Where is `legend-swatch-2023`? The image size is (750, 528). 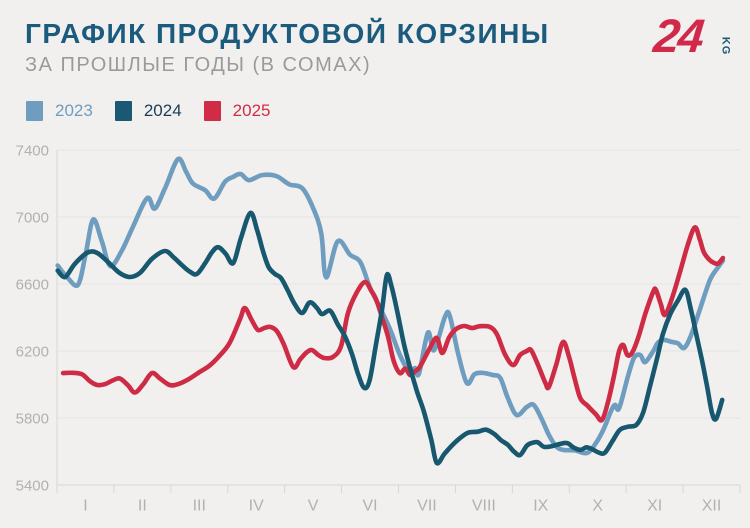 legend-swatch-2023 is located at coordinates (34, 111).